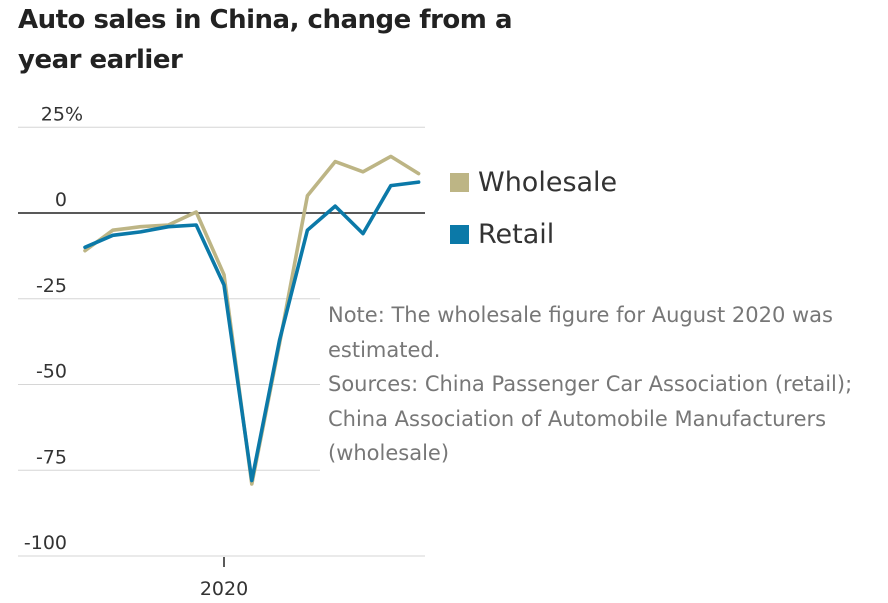 The image size is (888, 603). Describe the element at coordinates (45, 543) in the screenshot. I see `y-tick-label: -100` at that location.